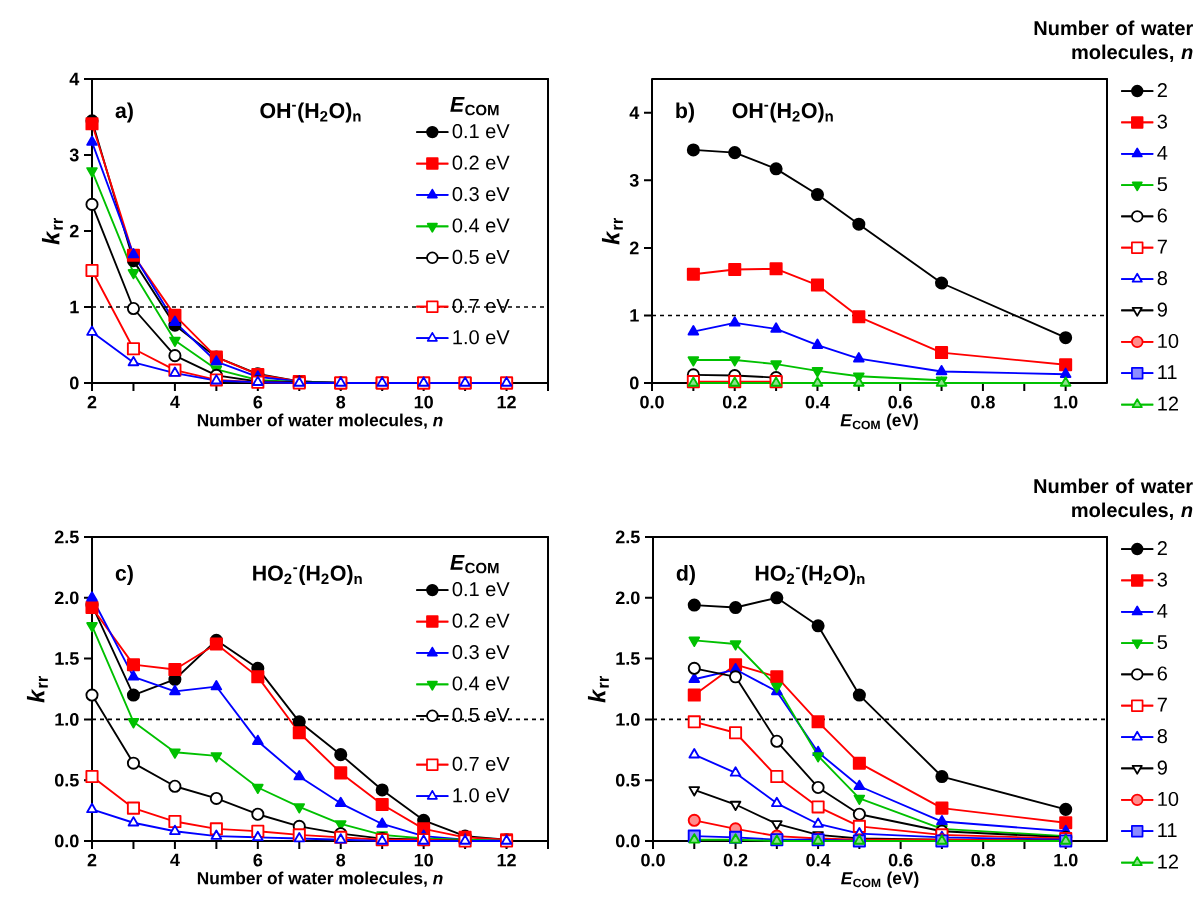 The image size is (1203, 909). I want to click on annotation: d), so click(685, 575).